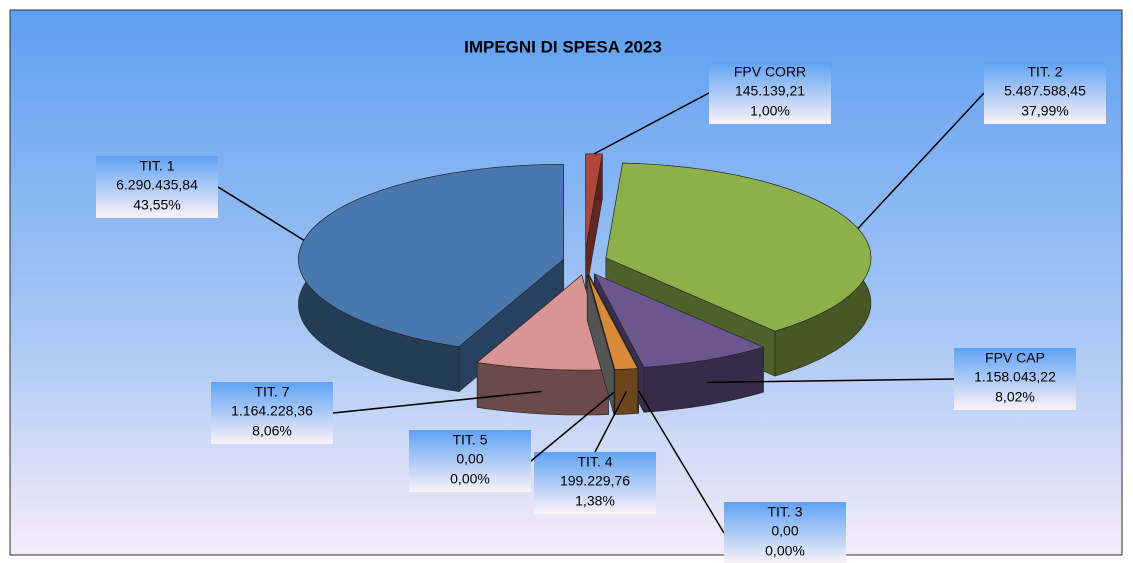 The width and height of the screenshot is (1133, 563). What do you see at coordinates (156, 166) in the screenshot?
I see `category-label: TIT. 1` at bounding box center [156, 166].